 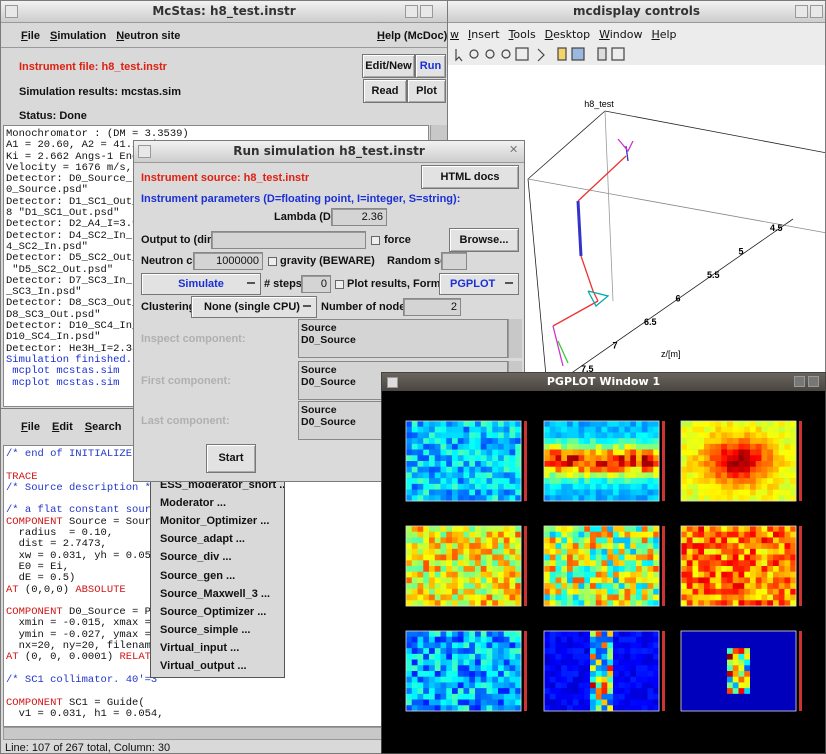 What do you see at coordinates (484, 34) in the screenshot?
I see `menu-item: Insert` at bounding box center [484, 34].